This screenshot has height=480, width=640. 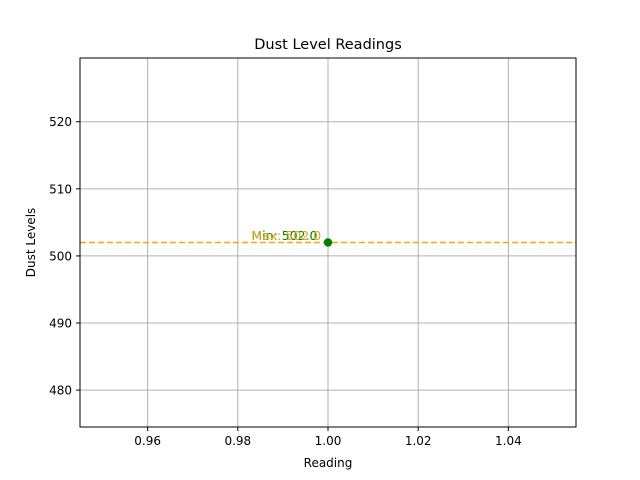 I want to click on y-tick-label: 520, so click(x=60, y=122).